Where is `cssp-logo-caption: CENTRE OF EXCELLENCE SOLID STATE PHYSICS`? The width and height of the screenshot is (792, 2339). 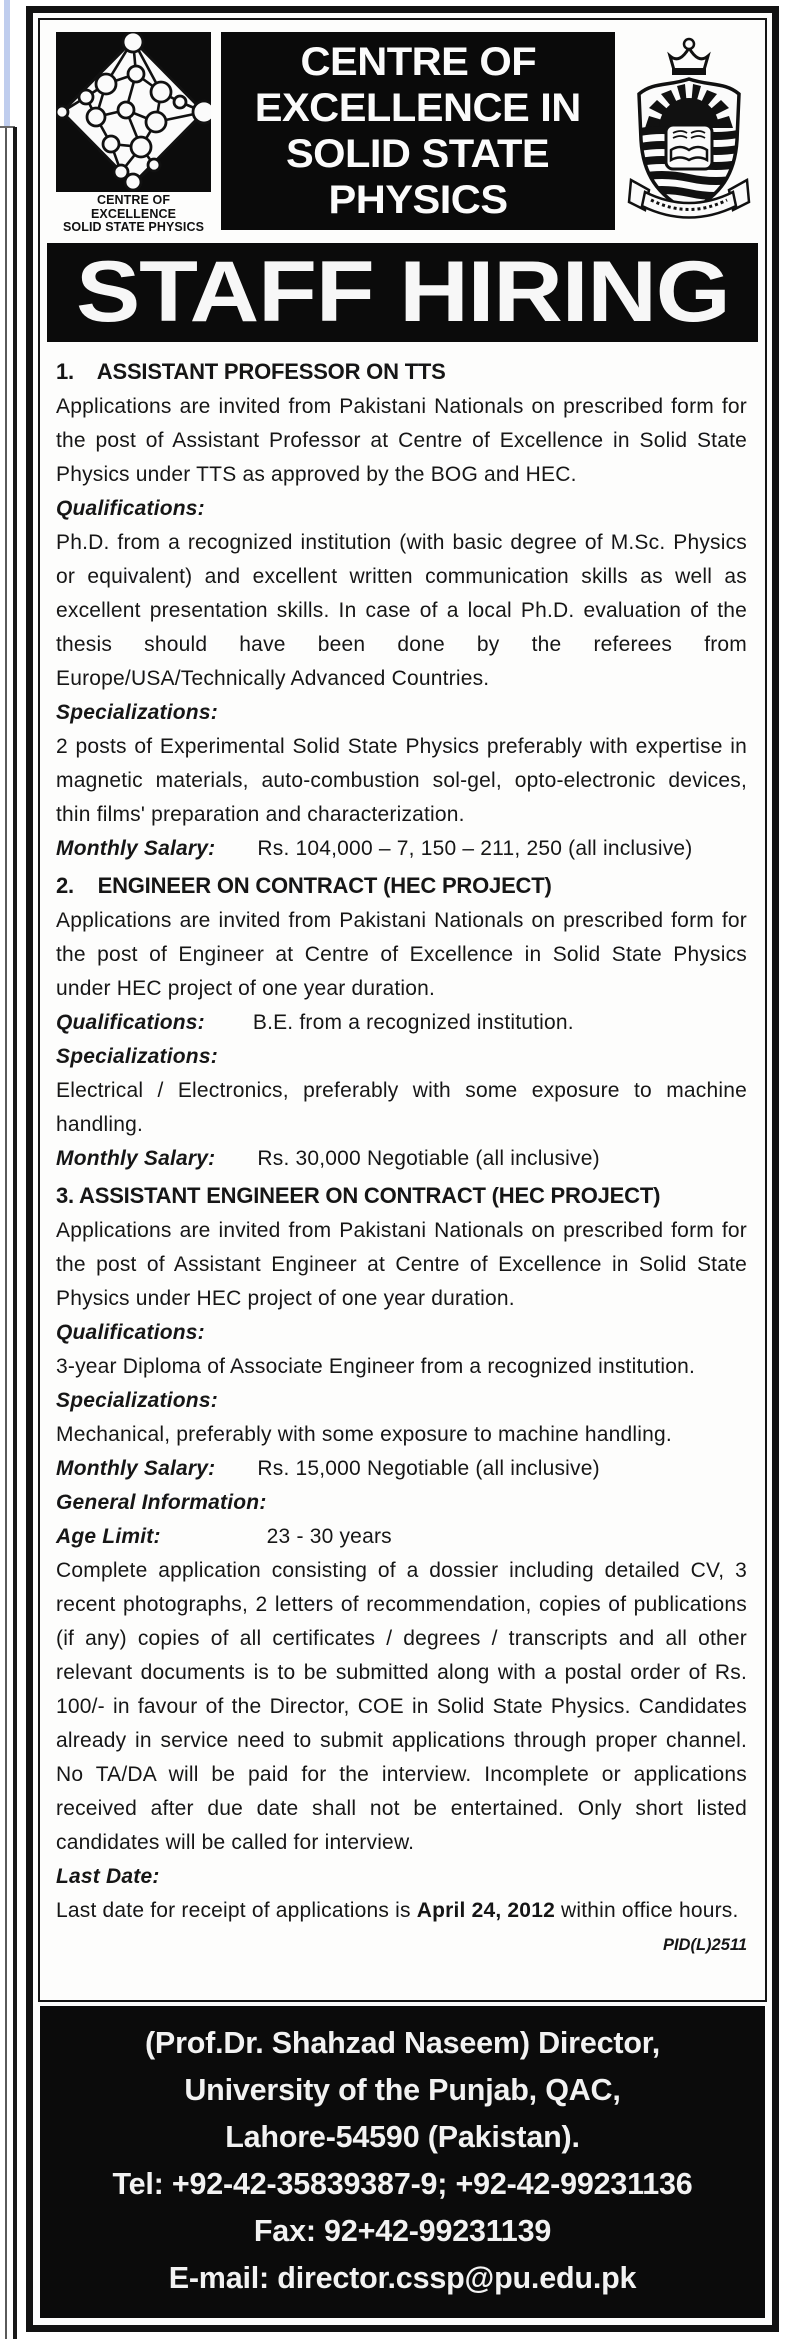 cssp-logo-caption: CENTRE OF EXCELLENCE SOLID STATE PHYSICS is located at coordinates (133, 214).